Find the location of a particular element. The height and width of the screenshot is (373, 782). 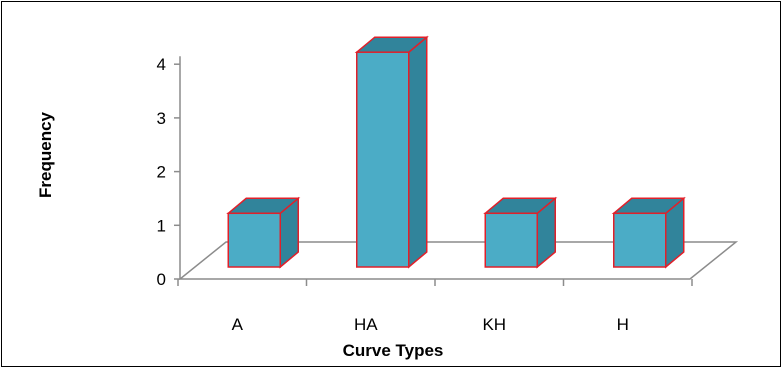

x-tick-label: HA is located at coordinates (366, 324).